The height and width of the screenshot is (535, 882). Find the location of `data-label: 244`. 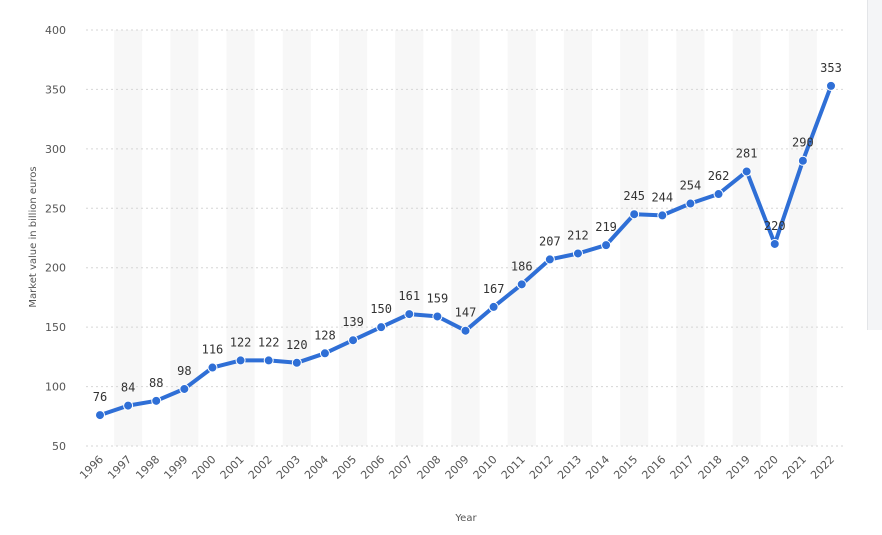

data-label: 244 is located at coordinates (662, 197).